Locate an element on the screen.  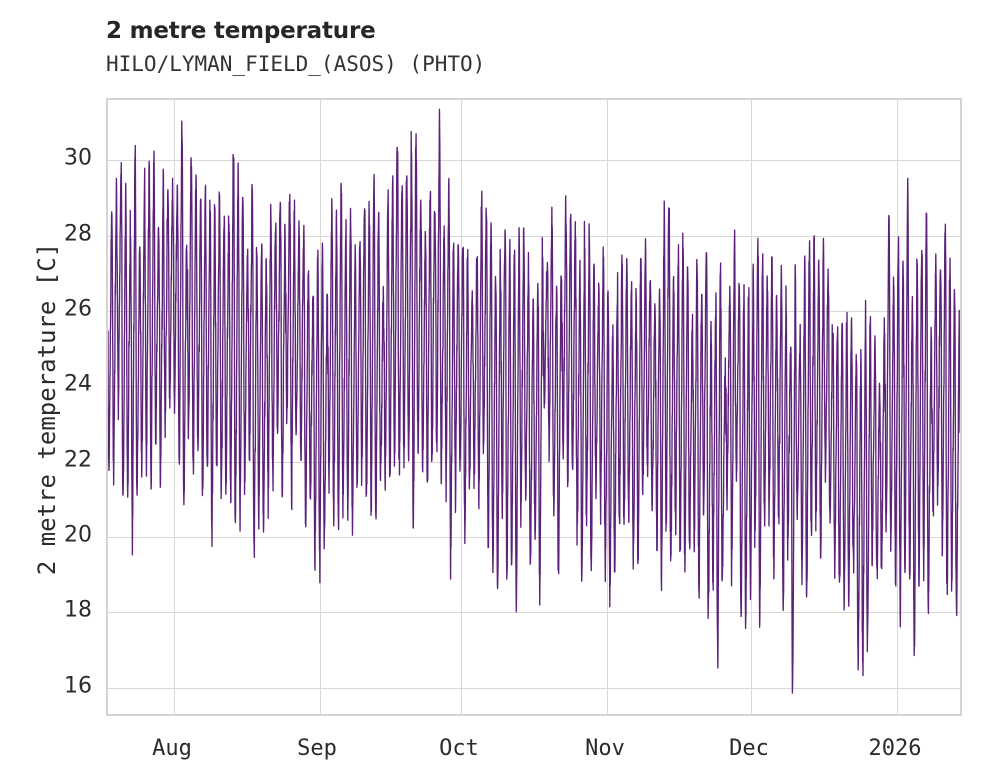
y-axis-ticks: 16 18 20 22 24 26 28 30 is located at coordinates (66, 407).